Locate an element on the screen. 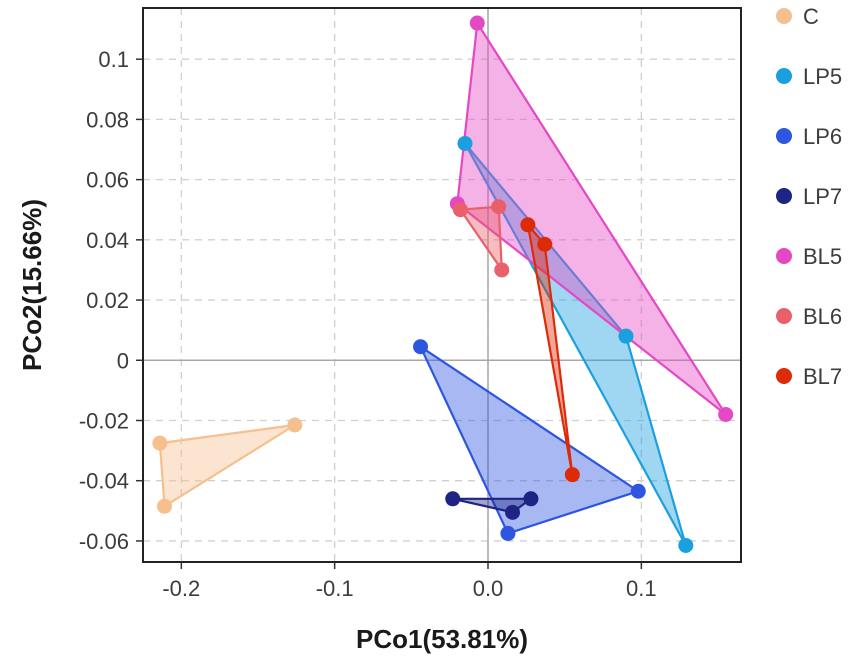 The image size is (856, 670). legend-label-bl7: BL7 is located at coordinates (822, 376).